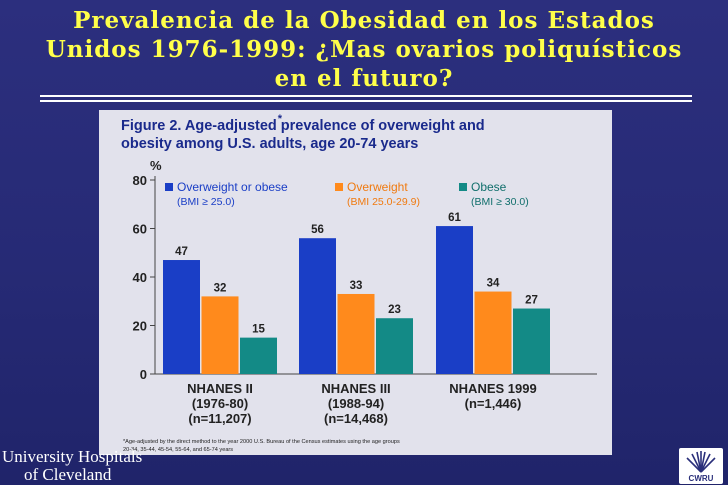 This screenshot has width=728, height=485. I want to click on y-tick-label: 0, so click(143, 374).